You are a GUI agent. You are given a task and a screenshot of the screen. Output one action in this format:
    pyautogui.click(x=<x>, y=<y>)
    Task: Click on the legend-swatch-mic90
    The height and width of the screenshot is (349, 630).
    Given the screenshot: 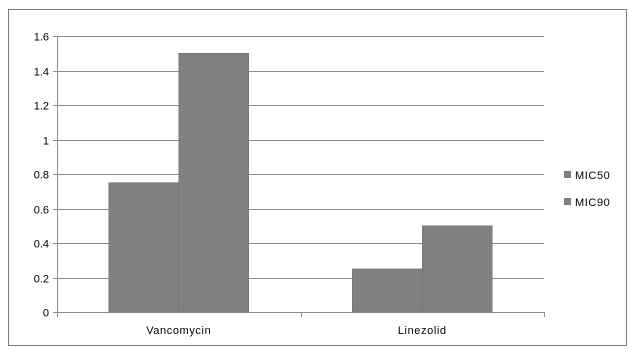 What is the action you would take?
    pyautogui.click(x=567, y=201)
    